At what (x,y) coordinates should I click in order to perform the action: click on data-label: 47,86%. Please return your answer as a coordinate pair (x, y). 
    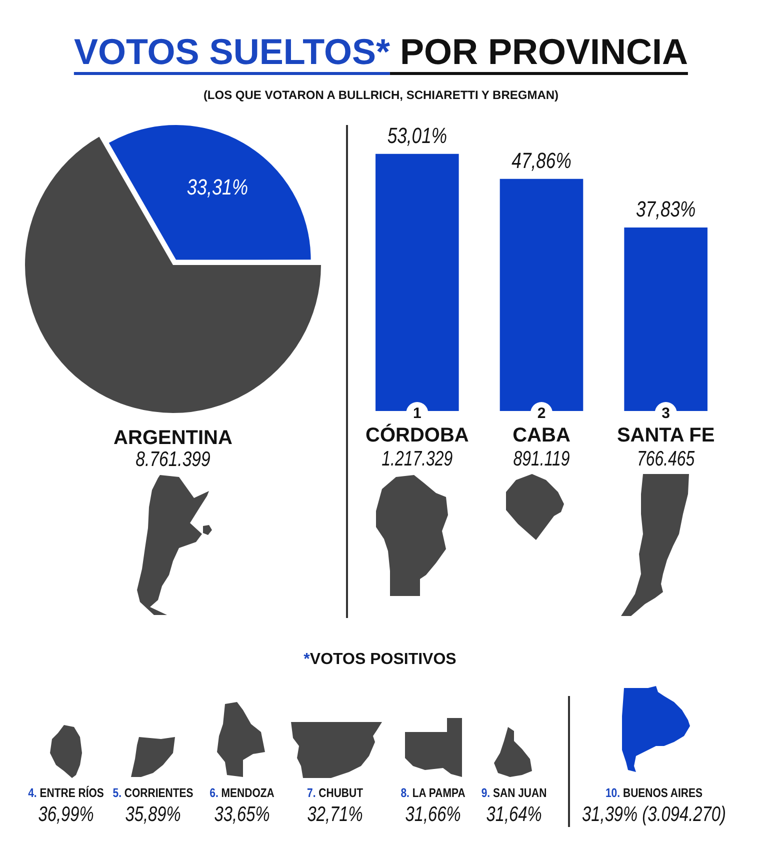
    Looking at the image, I should click on (542, 161).